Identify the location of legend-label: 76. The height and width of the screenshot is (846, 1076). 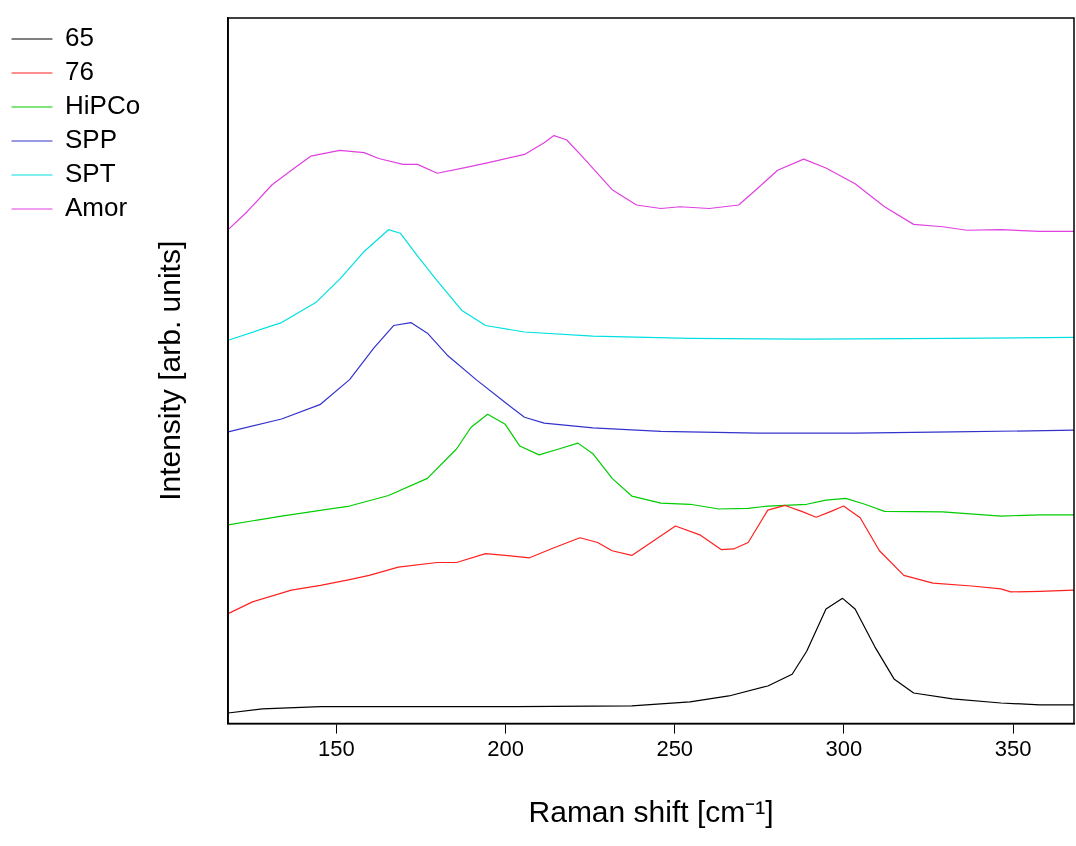
(79, 71).